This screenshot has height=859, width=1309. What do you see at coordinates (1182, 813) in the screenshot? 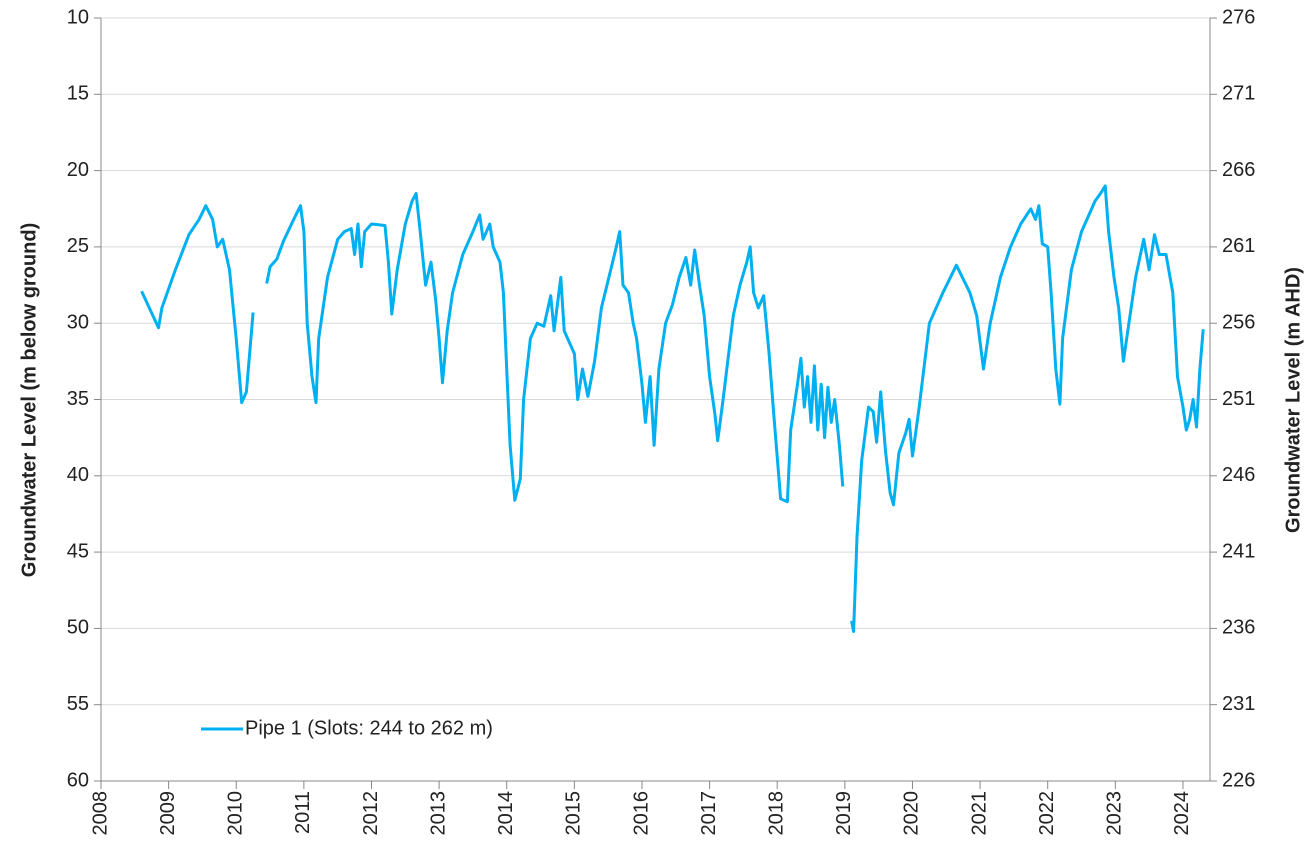
I see `x-tick-label: 2024` at bounding box center [1182, 813].